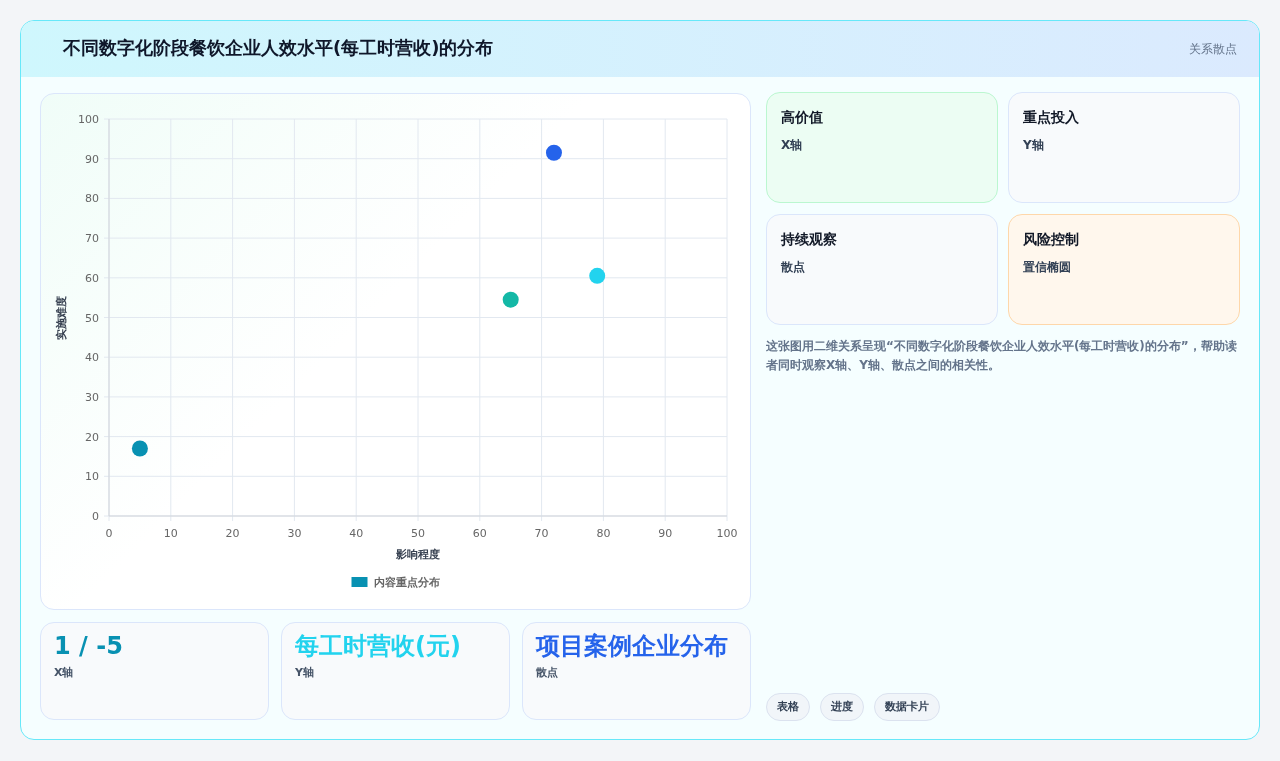 The height and width of the screenshot is (761, 1280). What do you see at coordinates (170, 533) in the screenshot?
I see `x-tick-label: 10` at bounding box center [170, 533].